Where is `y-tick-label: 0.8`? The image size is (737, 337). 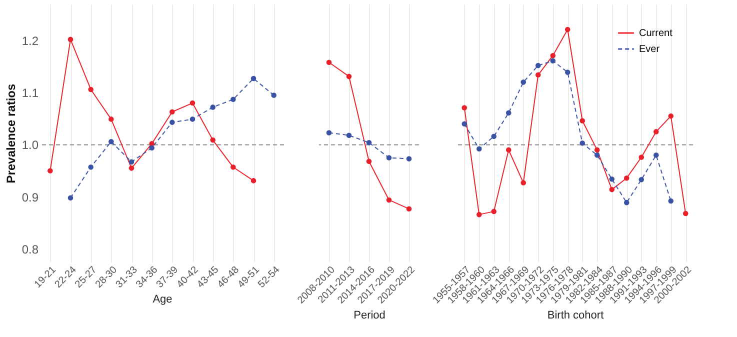 y-tick-label: 0.8 is located at coordinates (30, 249).